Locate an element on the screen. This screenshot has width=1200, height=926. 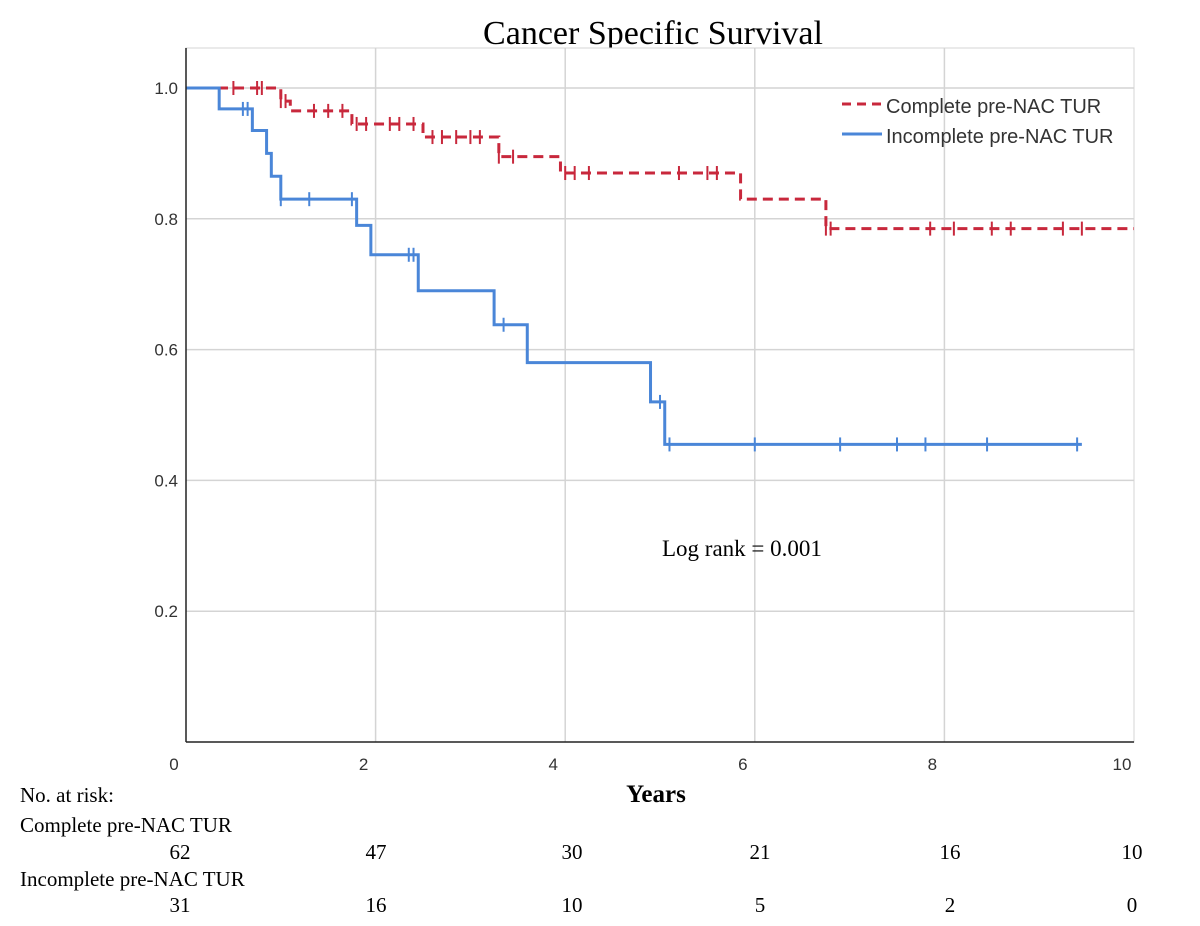
risk-value: 5 is located at coordinates (760, 905).